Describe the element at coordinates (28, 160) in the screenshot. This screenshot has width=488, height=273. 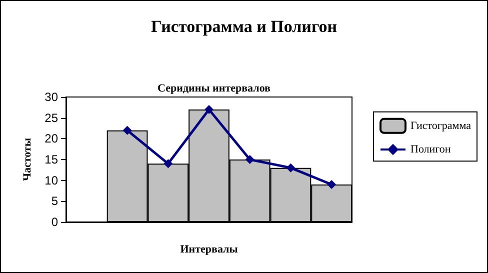
I see `y-axis-title: Частоты` at that location.